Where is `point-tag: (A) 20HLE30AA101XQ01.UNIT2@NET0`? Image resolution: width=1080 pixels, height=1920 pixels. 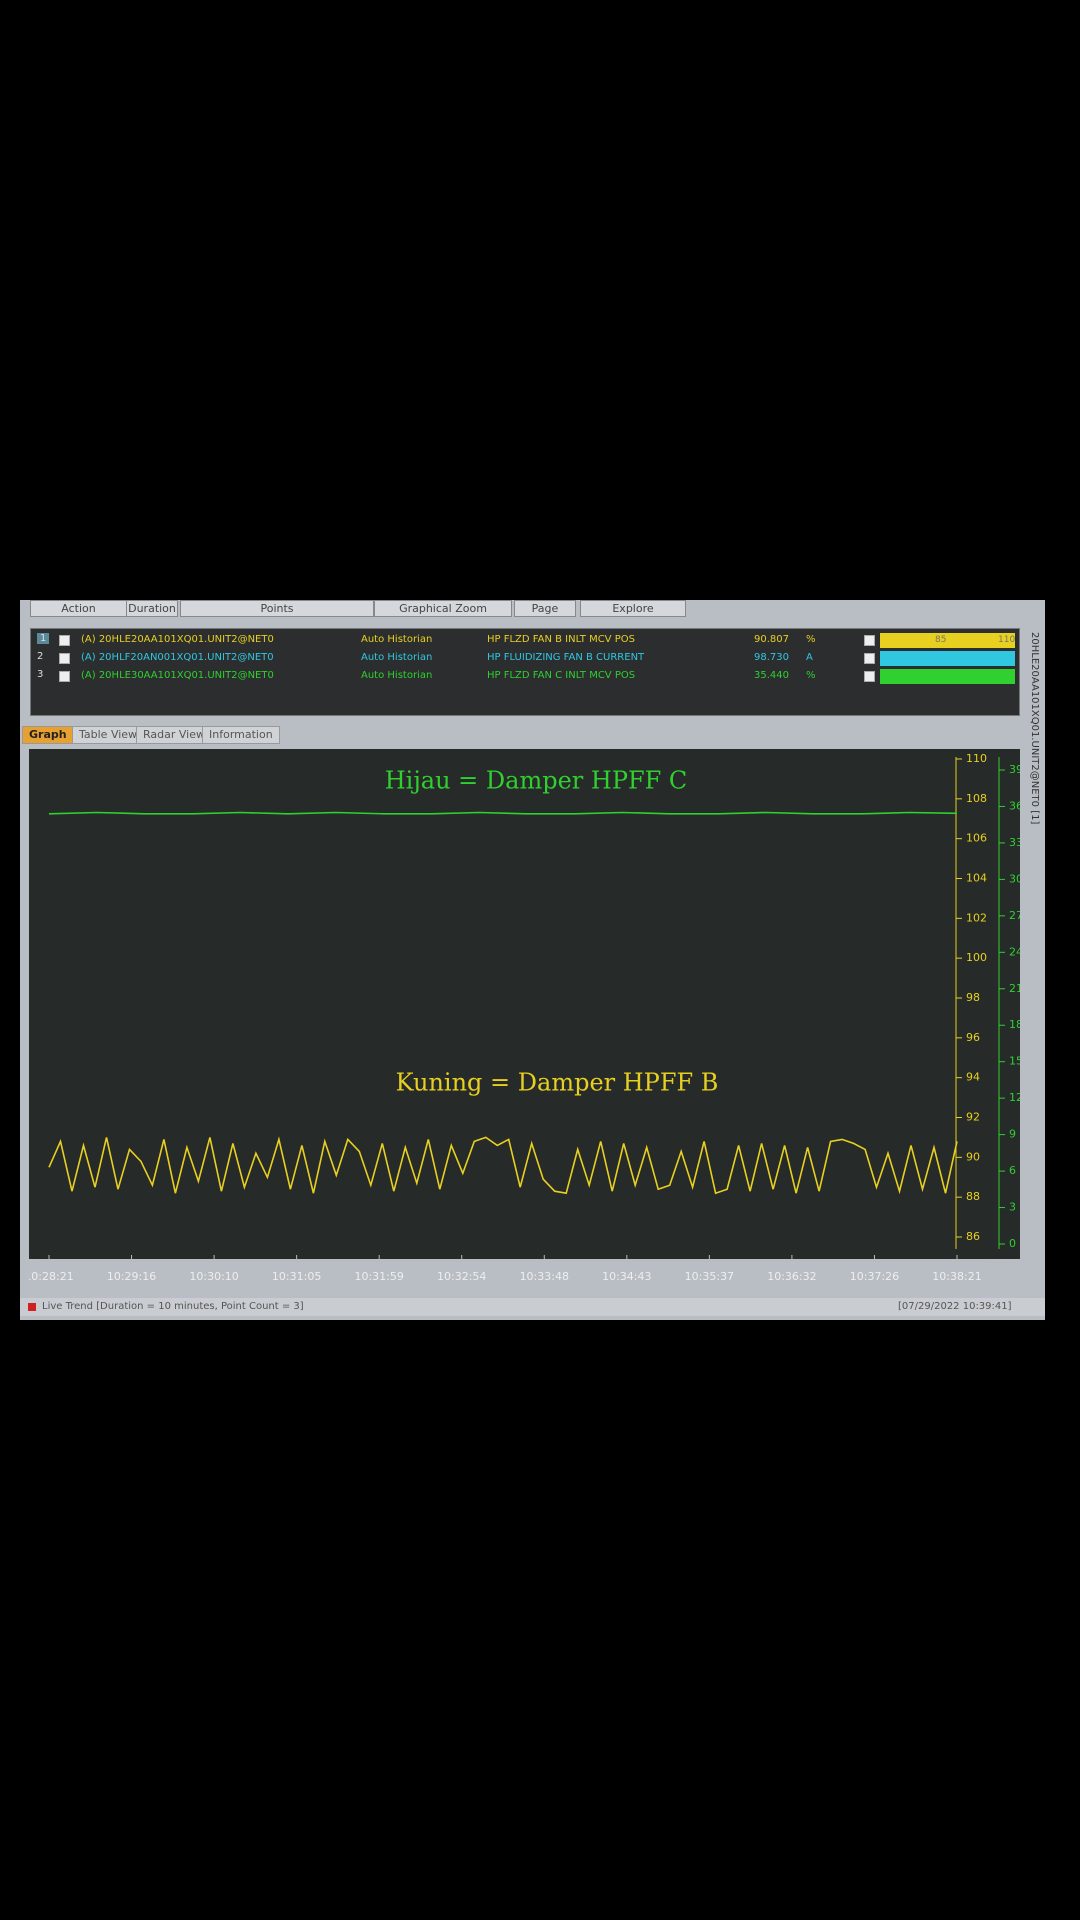 point-tag: (A) 20HLE30AA101XQ01.UNIT2@NET0 is located at coordinates (177, 675).